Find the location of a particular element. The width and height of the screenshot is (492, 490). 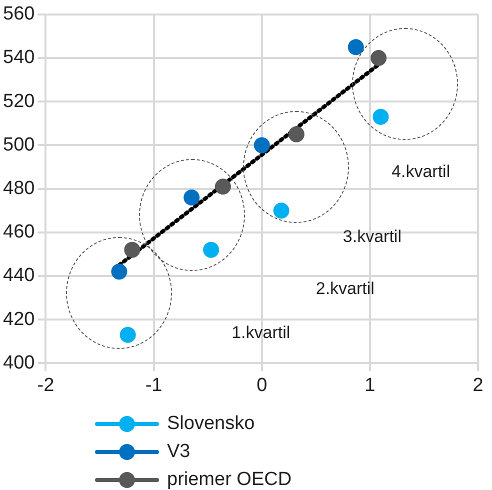

y-tick-label: 560 is located at coordinates (19, 14).